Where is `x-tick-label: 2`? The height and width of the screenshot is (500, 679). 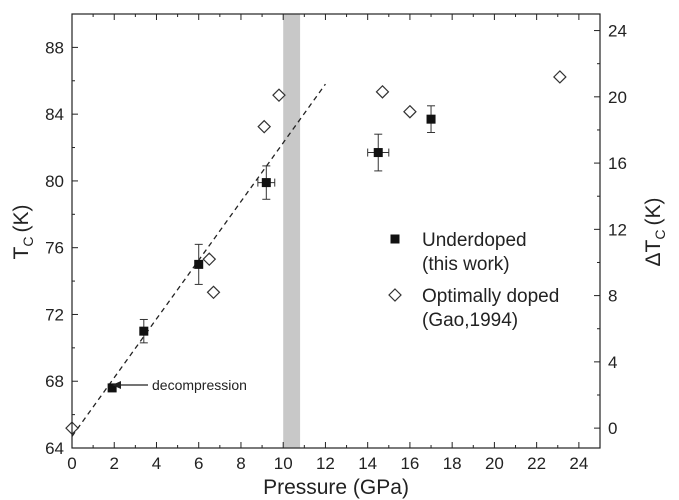
x-tick-label: 2 is located at coordinates (114, 463).